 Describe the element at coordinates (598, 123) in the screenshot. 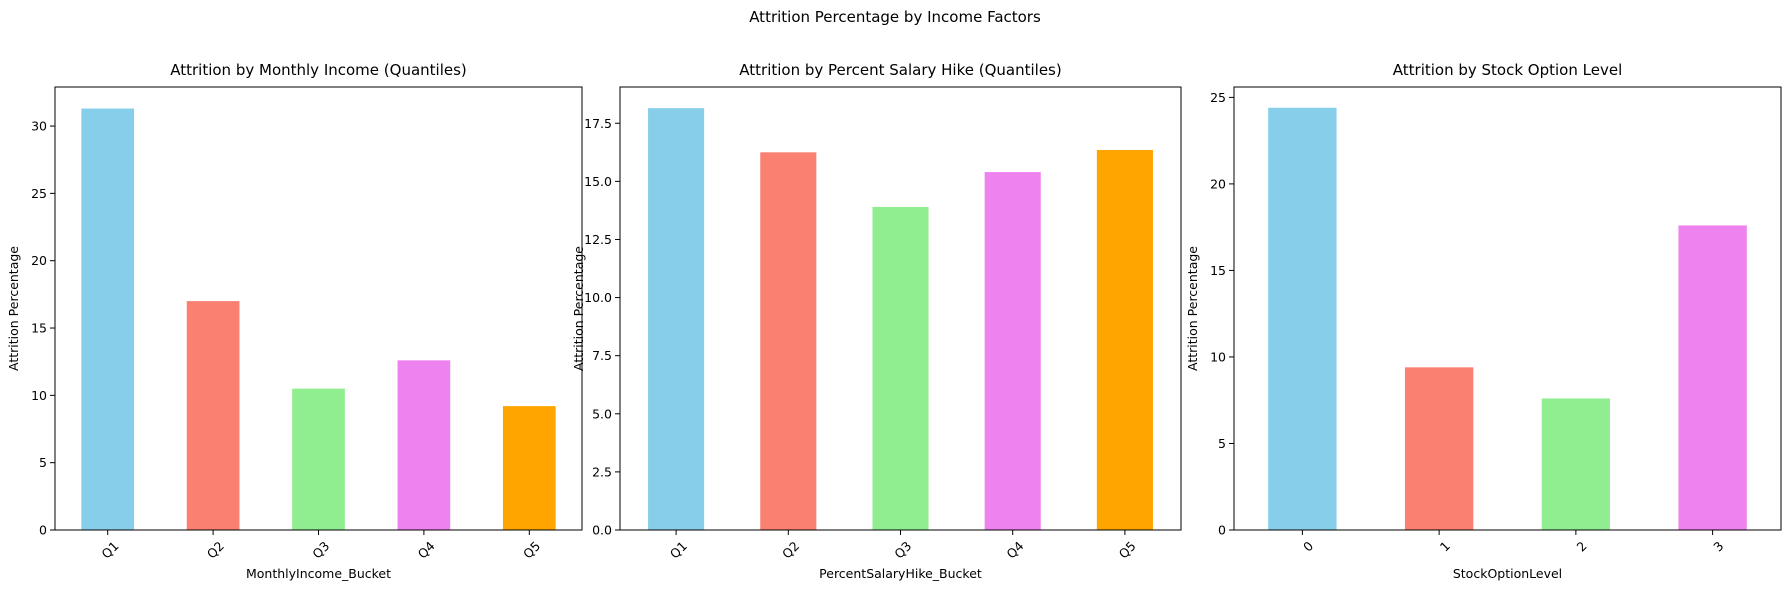

I see `y-tick-label: 17.5` at that location.